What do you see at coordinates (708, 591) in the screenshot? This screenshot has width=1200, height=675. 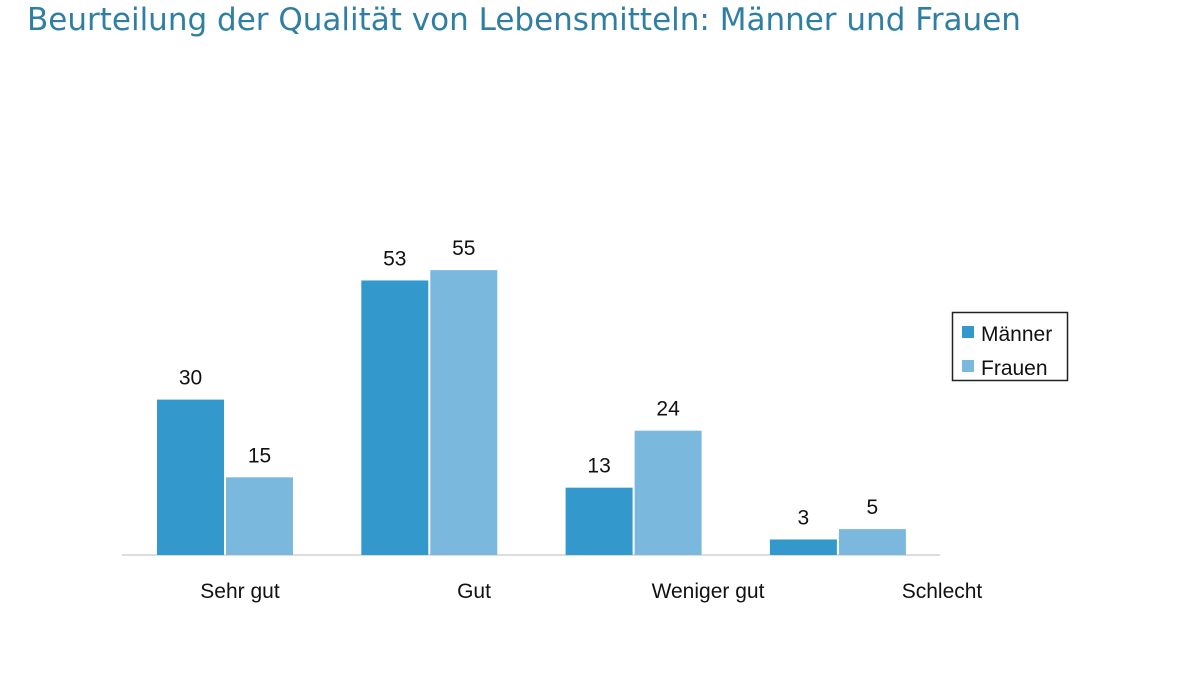 I see `category-label: Weniger gut` at bounding box center [708, 591].